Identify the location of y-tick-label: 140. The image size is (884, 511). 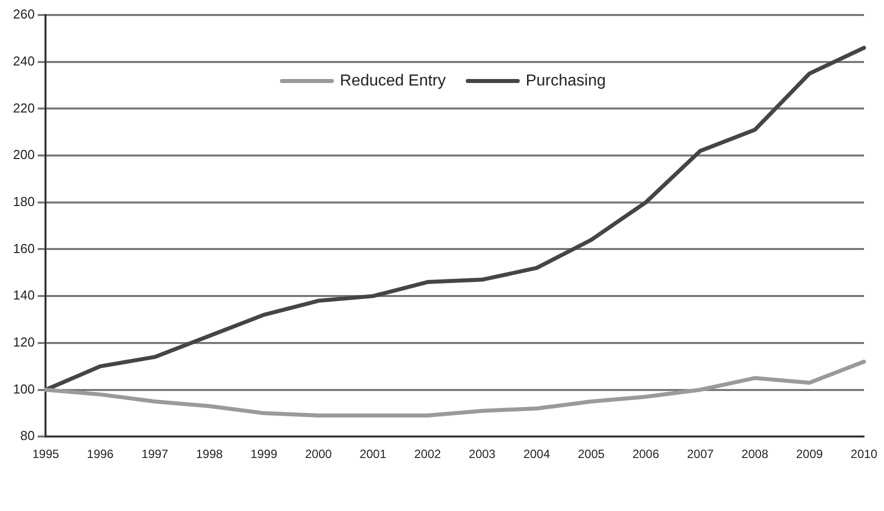
(23, 295).